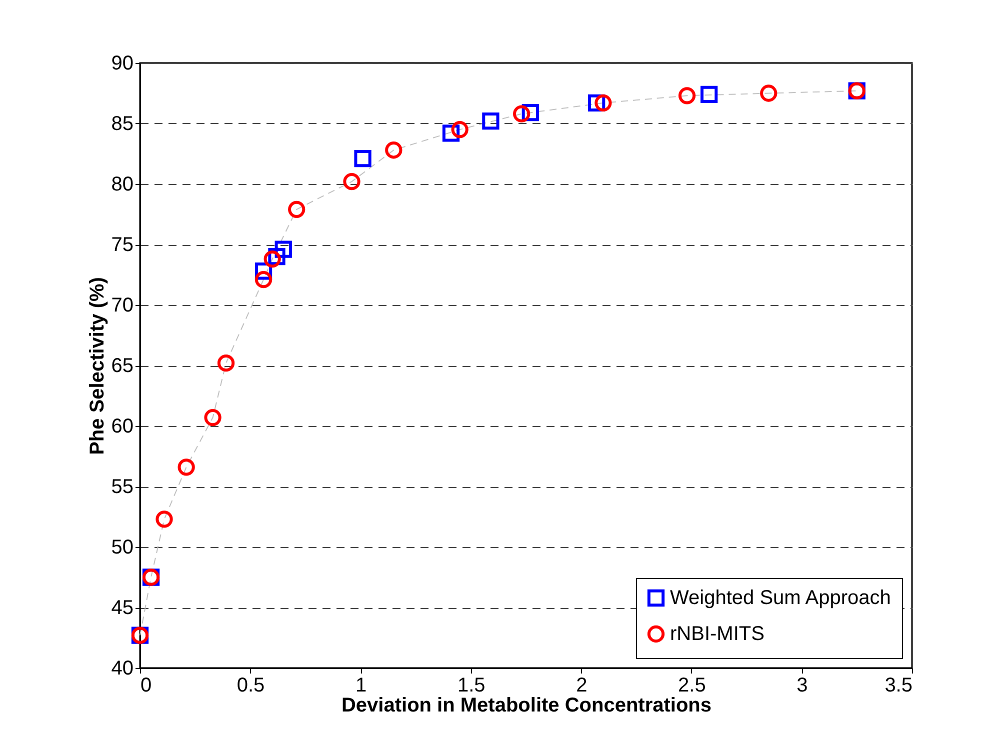 The height and width of the screenshot is (747, 990). What do you see at coordinates (717, 634) in the screenshot?
I see `legend-label: rNBI-MITS` at bounding box center [717, 634].